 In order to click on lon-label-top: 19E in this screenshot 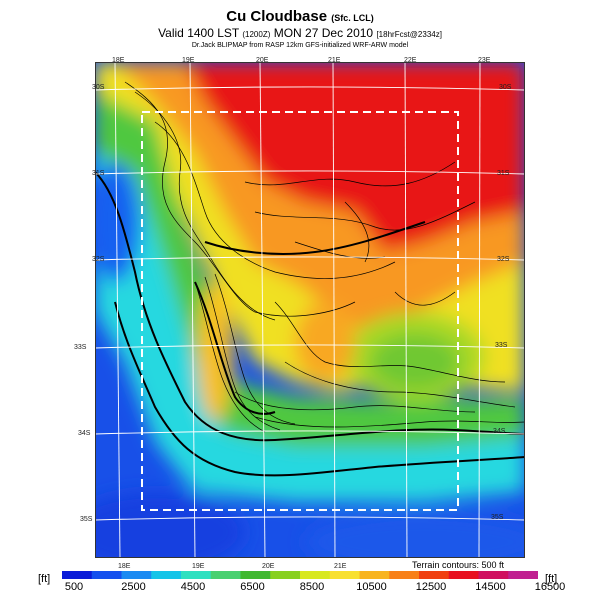, I will do `click(188, 60)`.